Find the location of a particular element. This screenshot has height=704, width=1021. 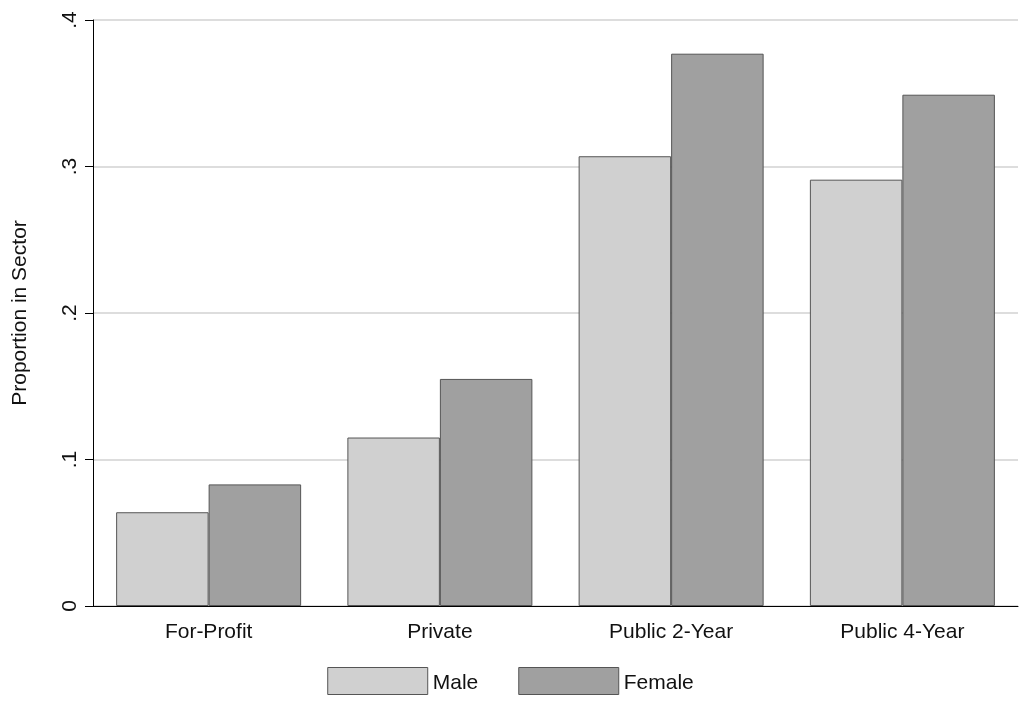

y-axis-title: Proportion in Sector is located at coordinates (18, 313).